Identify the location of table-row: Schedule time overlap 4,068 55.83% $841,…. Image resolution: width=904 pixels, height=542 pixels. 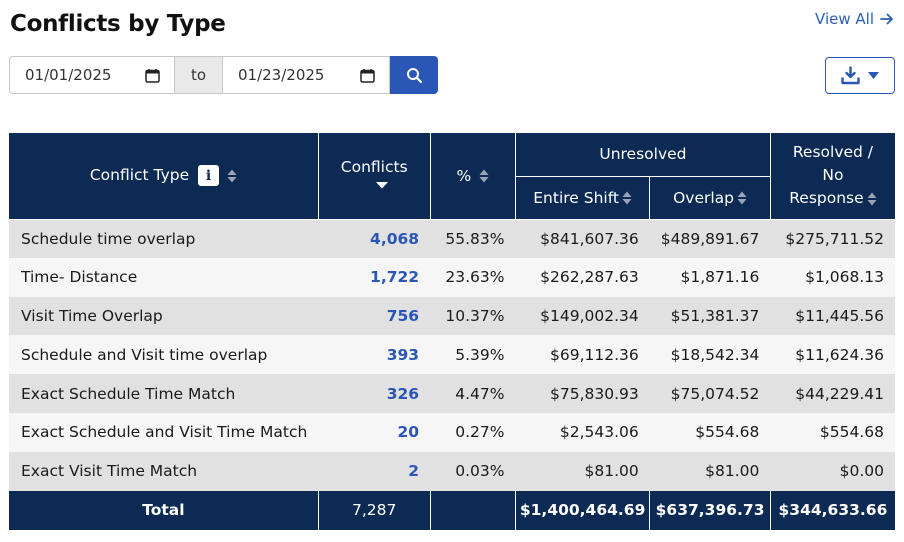
(452, 238).